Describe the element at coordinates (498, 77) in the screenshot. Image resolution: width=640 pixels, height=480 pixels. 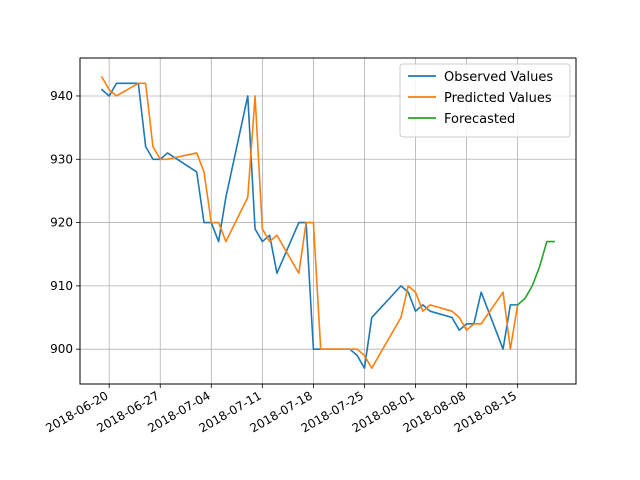
I see `legend-label-observed-values: Observed Values` at that location.